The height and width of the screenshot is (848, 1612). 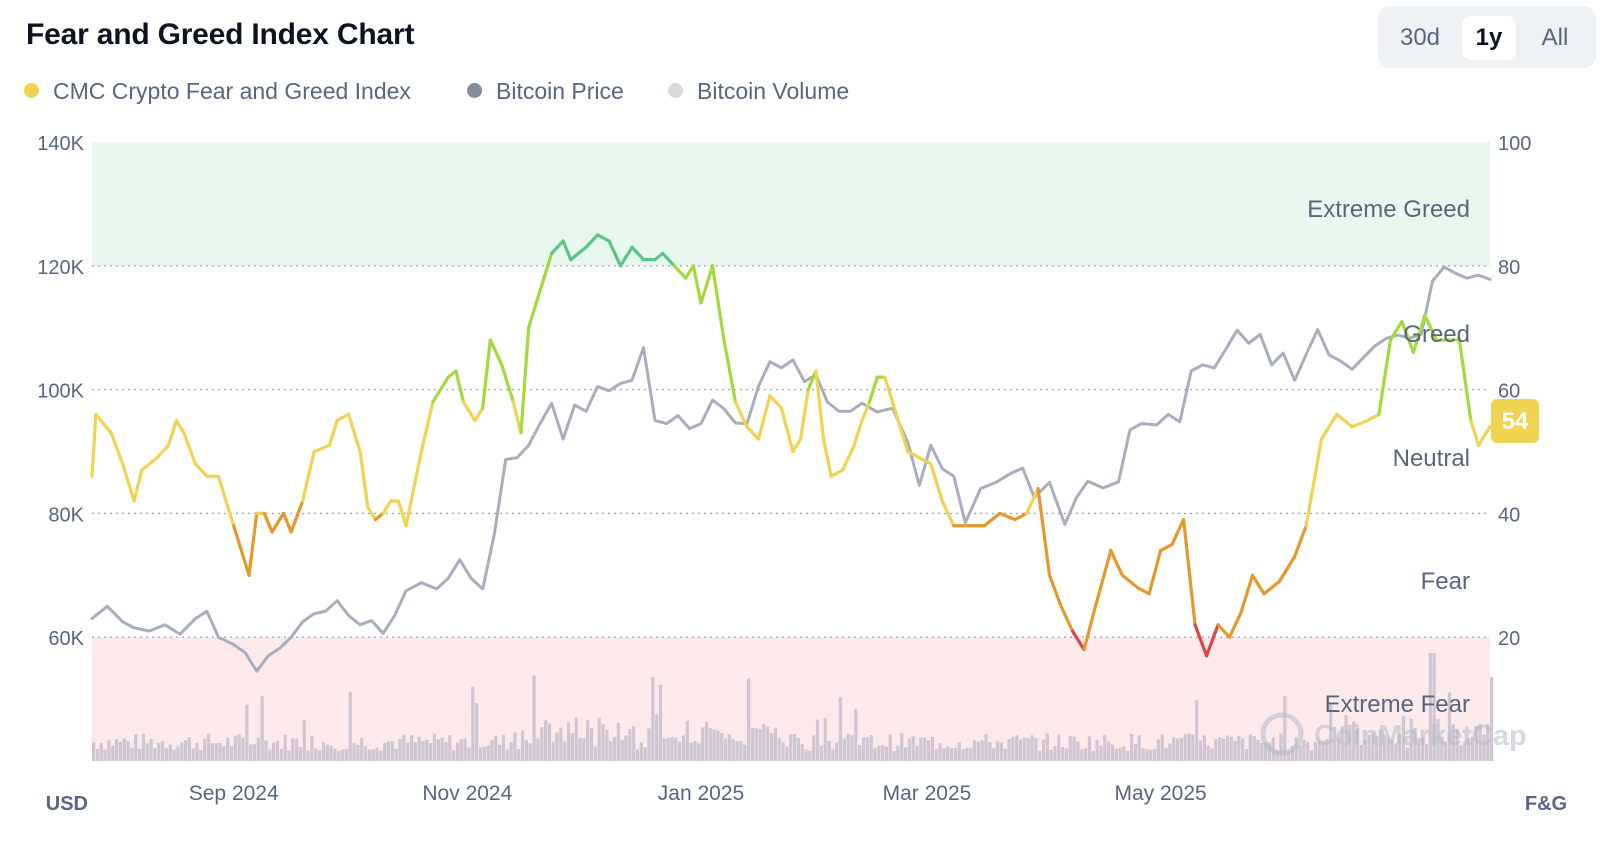 What do you see at coordinates (1445, 581) in the screenshot?
I see `zone-label: Fear` at bounding box center [1445, 581].